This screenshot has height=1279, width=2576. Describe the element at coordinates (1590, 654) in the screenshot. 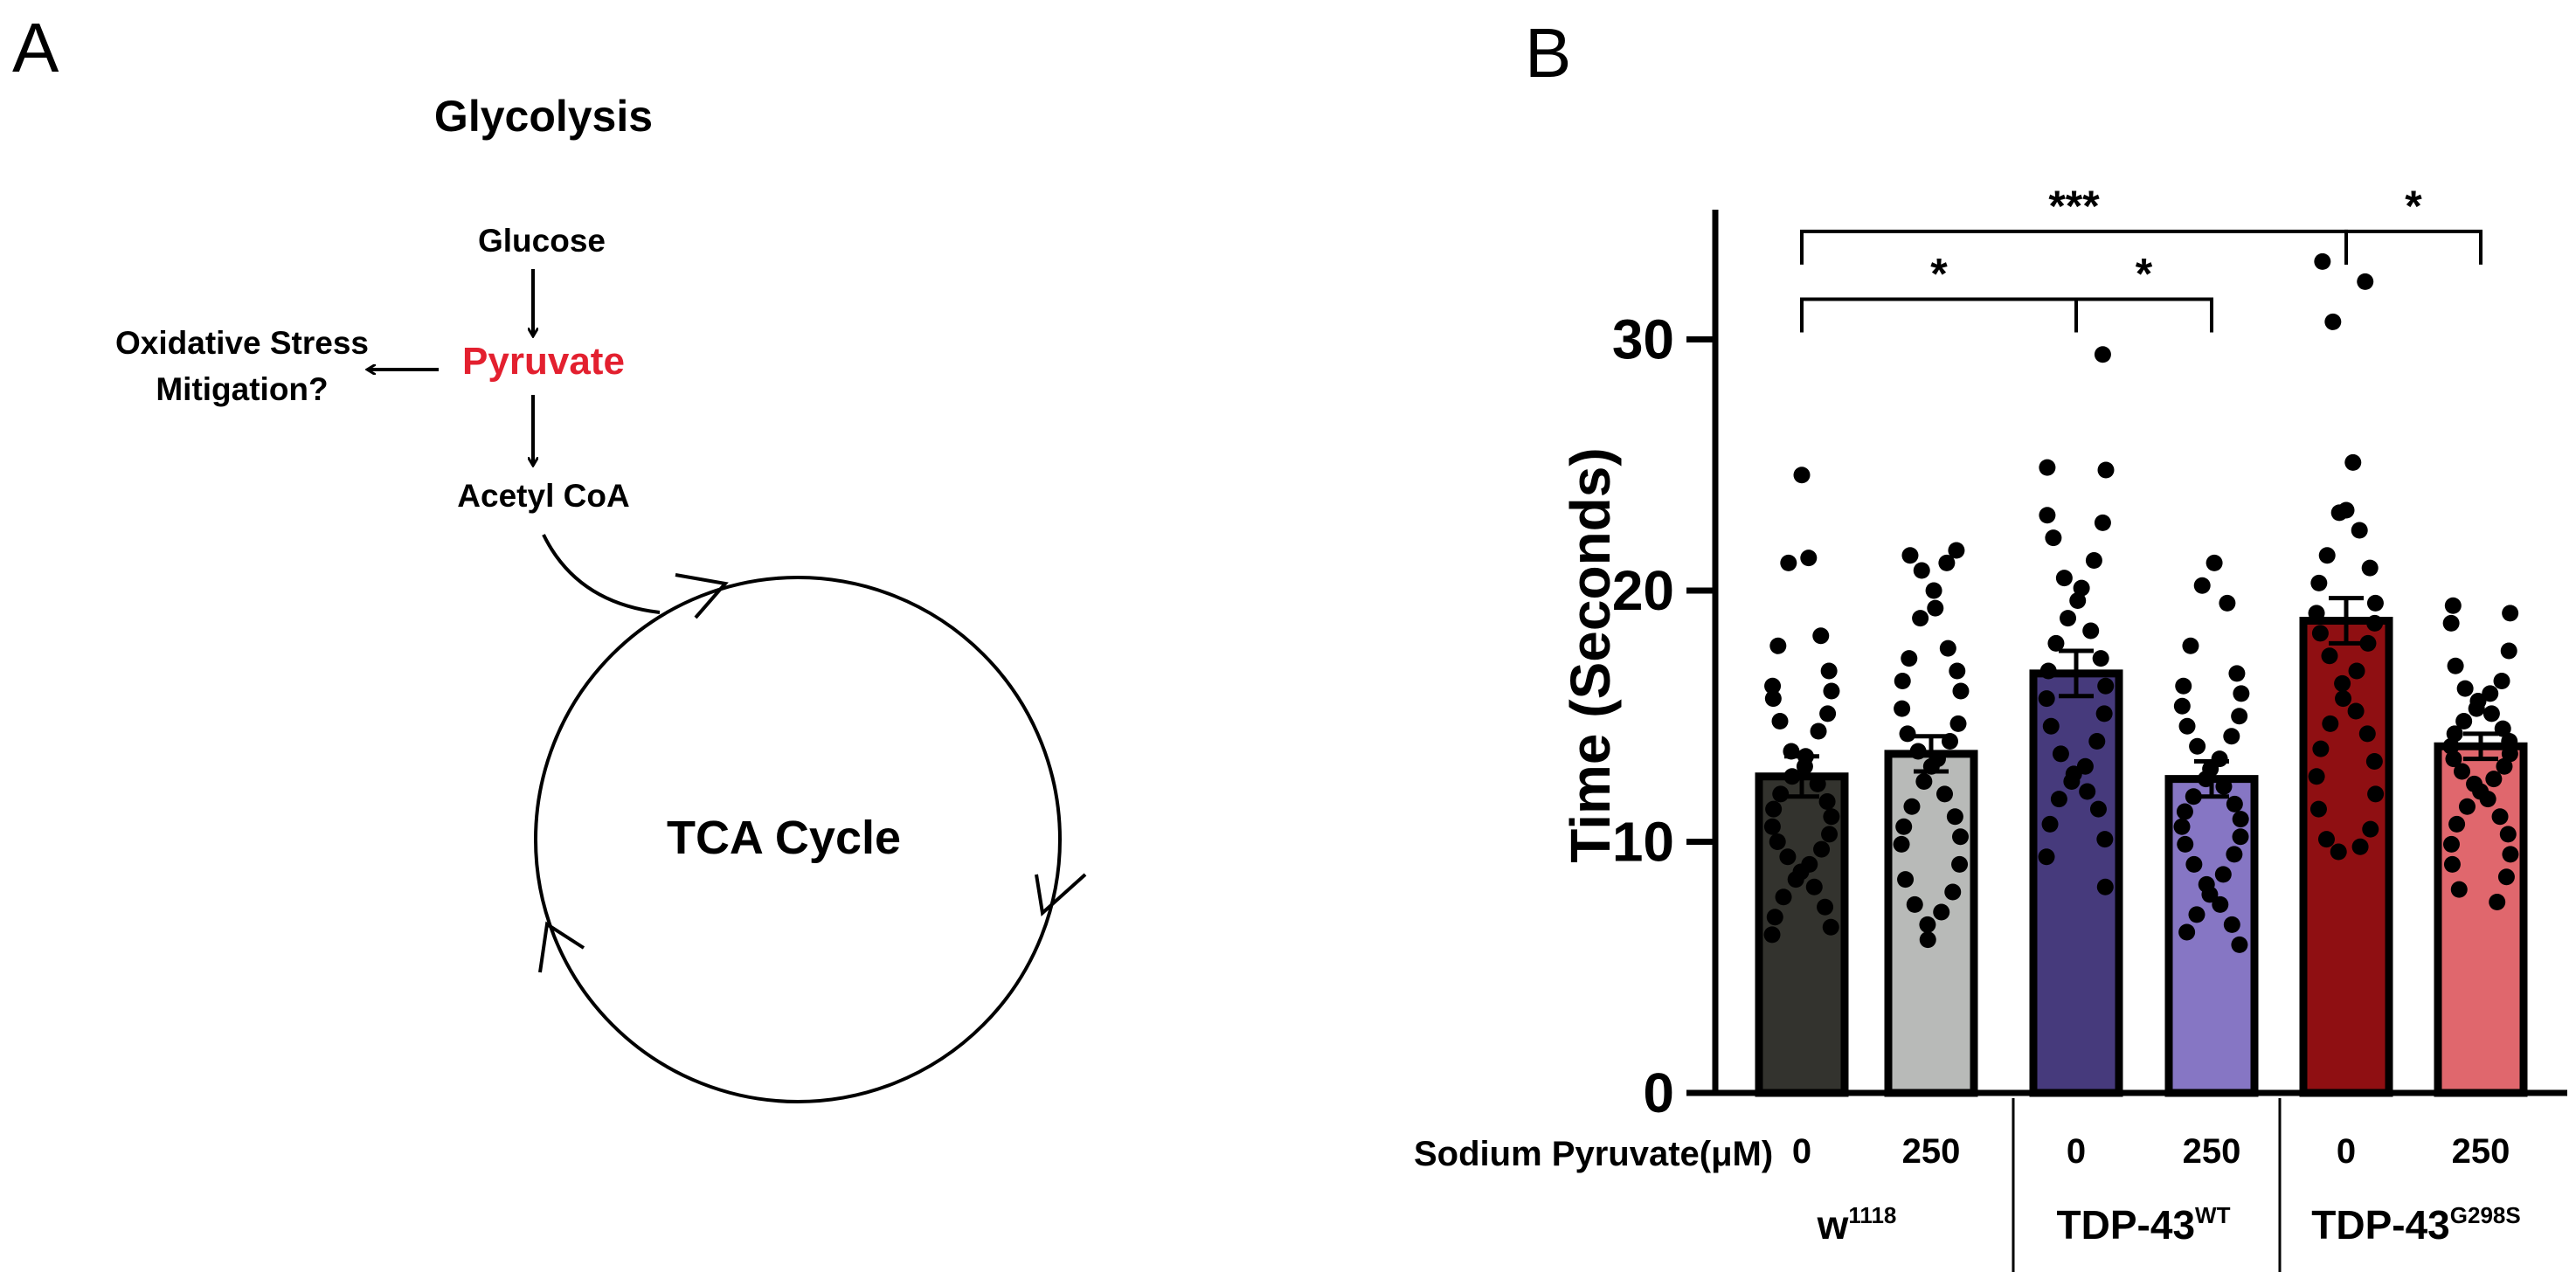

I see `y-axis-label: Time (Seconds)` at that location.